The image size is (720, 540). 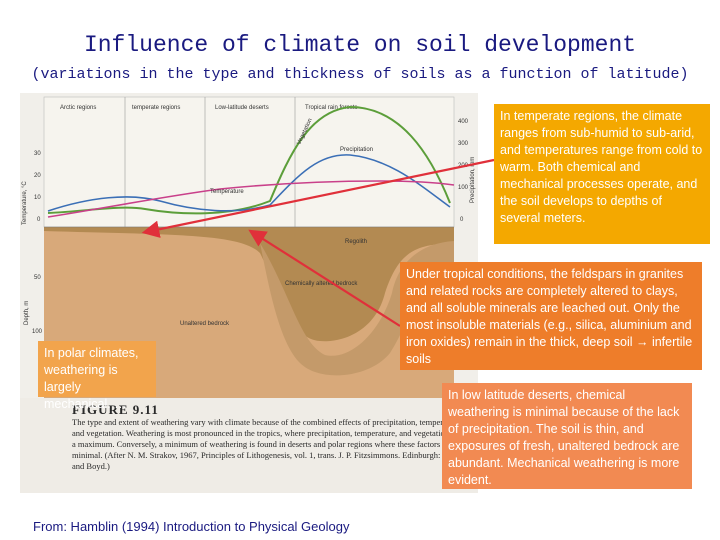 I want to click on left-tick: 20, so click(x=37, y=176).